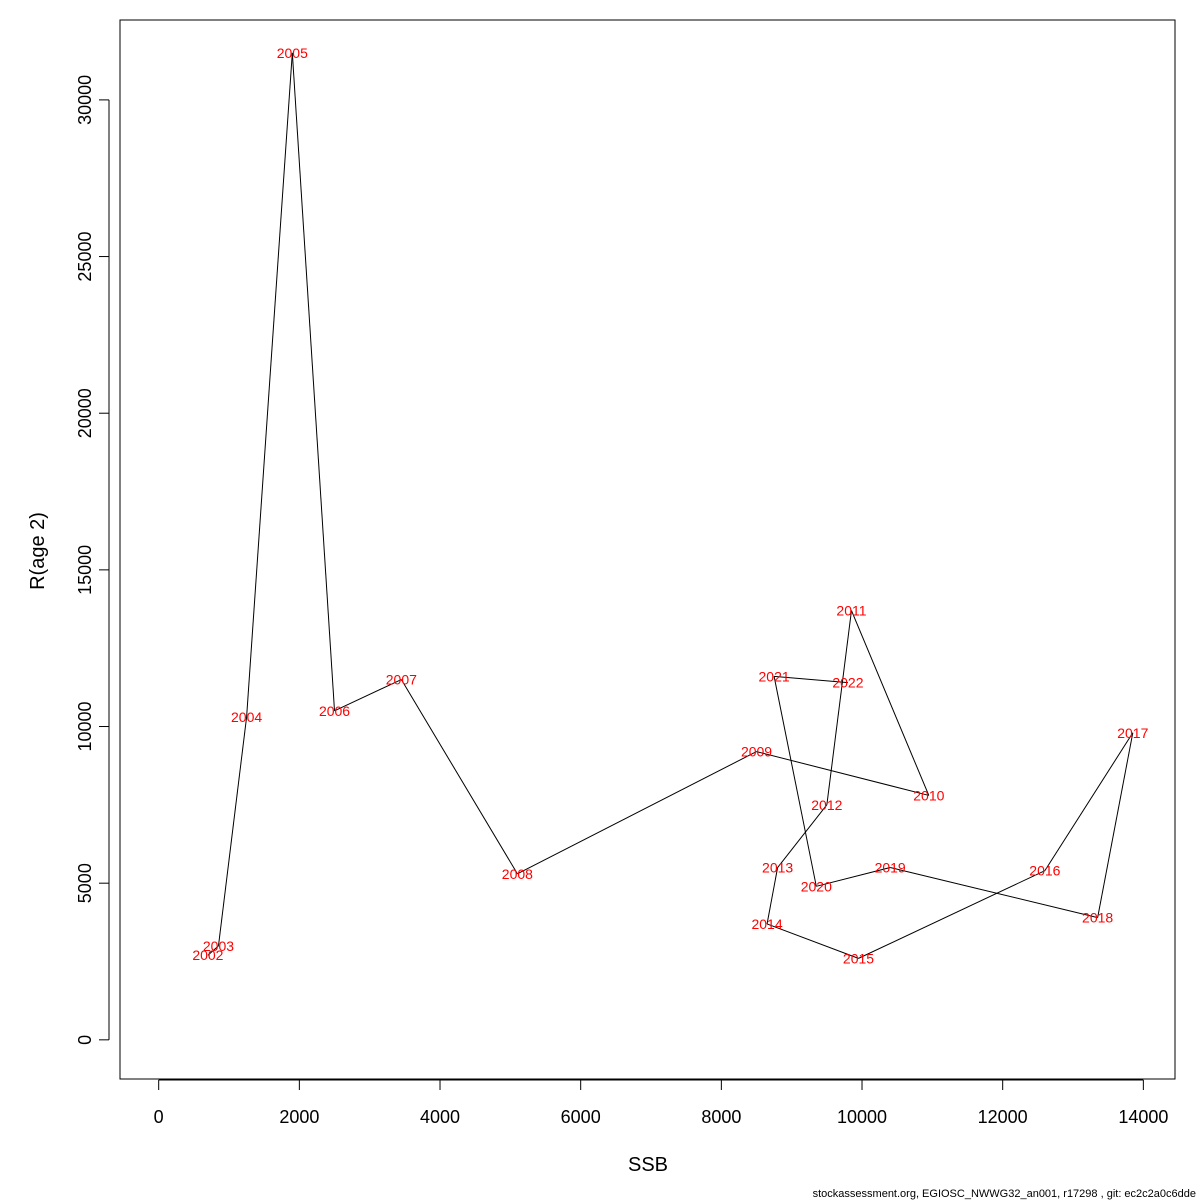  I want to click on y-tick-label: 0, so click(85, 1040).